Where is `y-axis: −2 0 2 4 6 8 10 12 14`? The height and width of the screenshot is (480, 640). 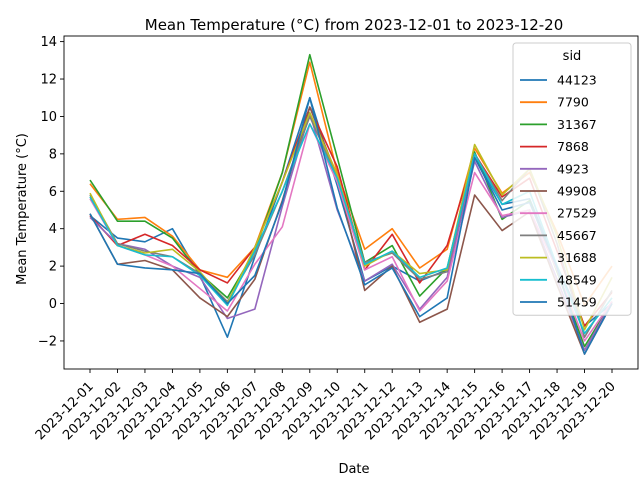 y-axis: −2 0 2 4 6 8 10 12 14 is located at coordinates (51, 192).